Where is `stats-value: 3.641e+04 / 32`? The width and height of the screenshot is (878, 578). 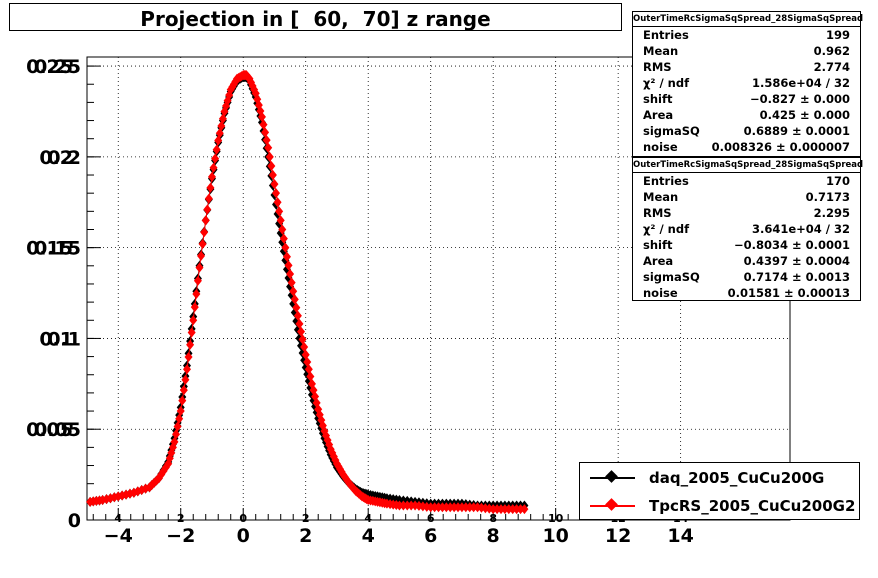 stats-value: 3.641e+04 / 32 is located at coordinates (800, 229).